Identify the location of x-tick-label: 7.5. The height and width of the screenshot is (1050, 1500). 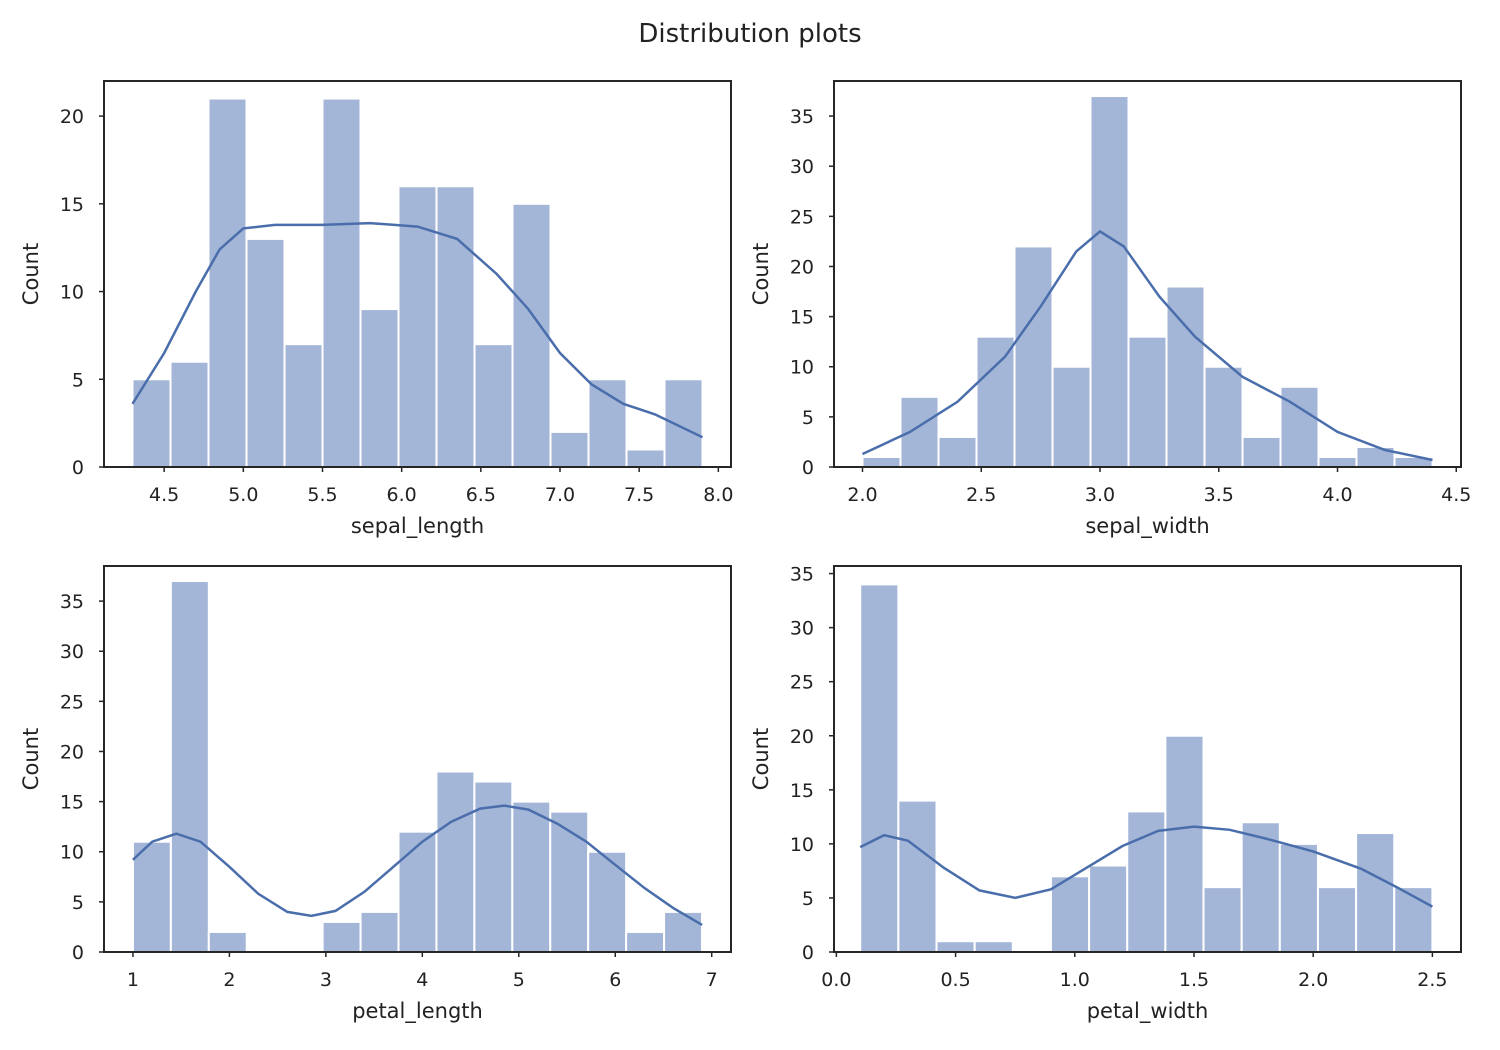
(639, 495).